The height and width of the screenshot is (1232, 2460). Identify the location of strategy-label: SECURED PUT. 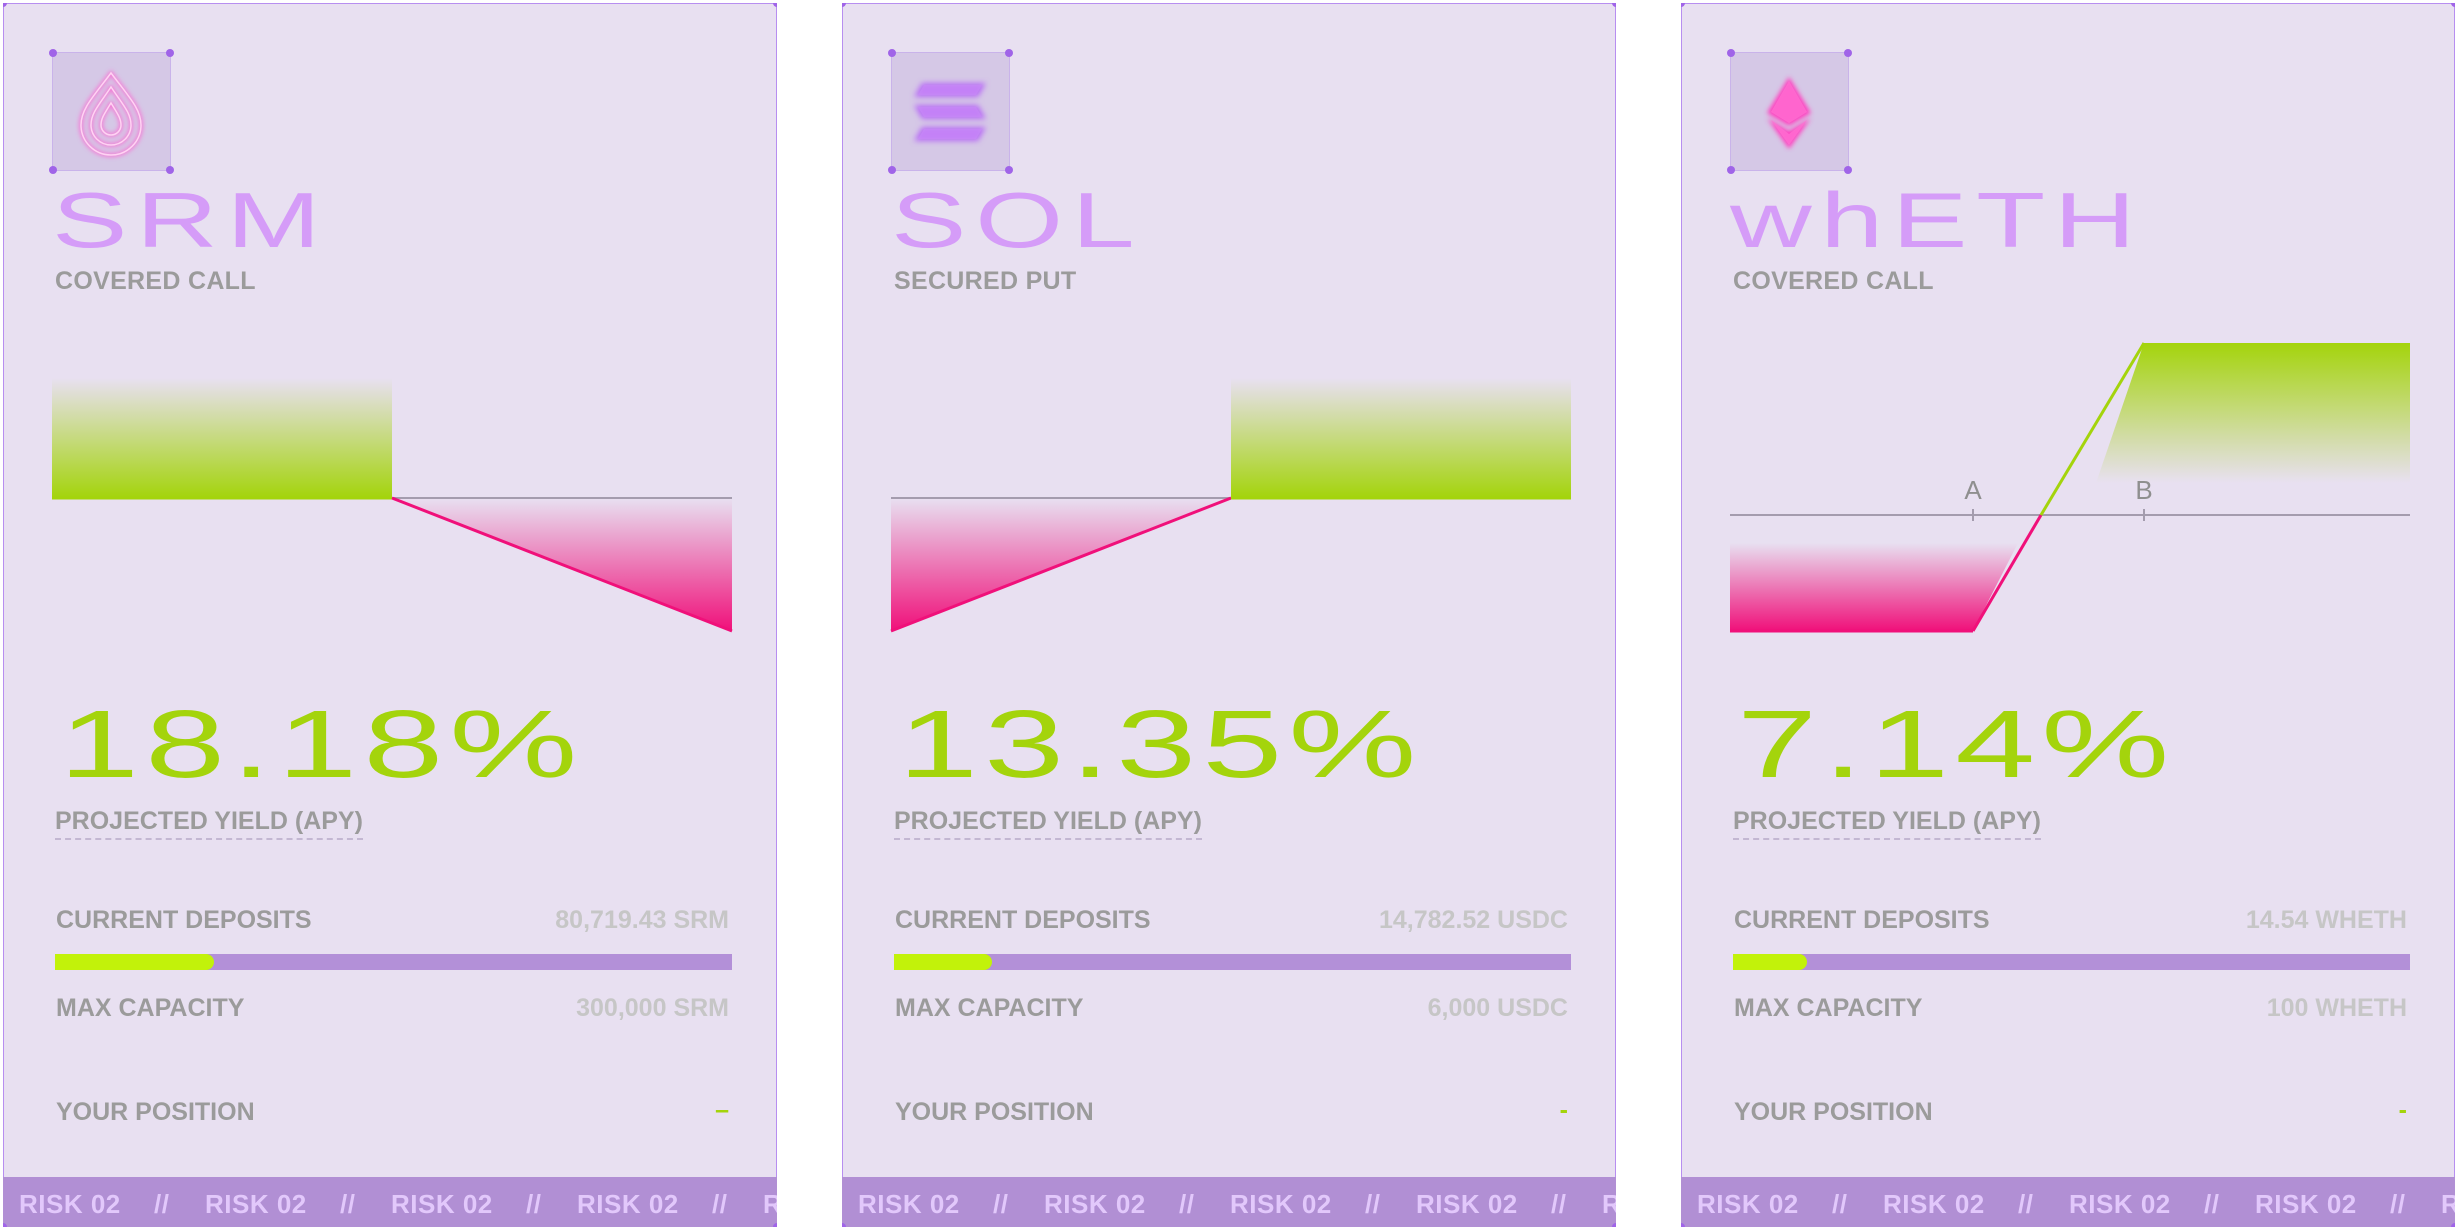
(985, 281).